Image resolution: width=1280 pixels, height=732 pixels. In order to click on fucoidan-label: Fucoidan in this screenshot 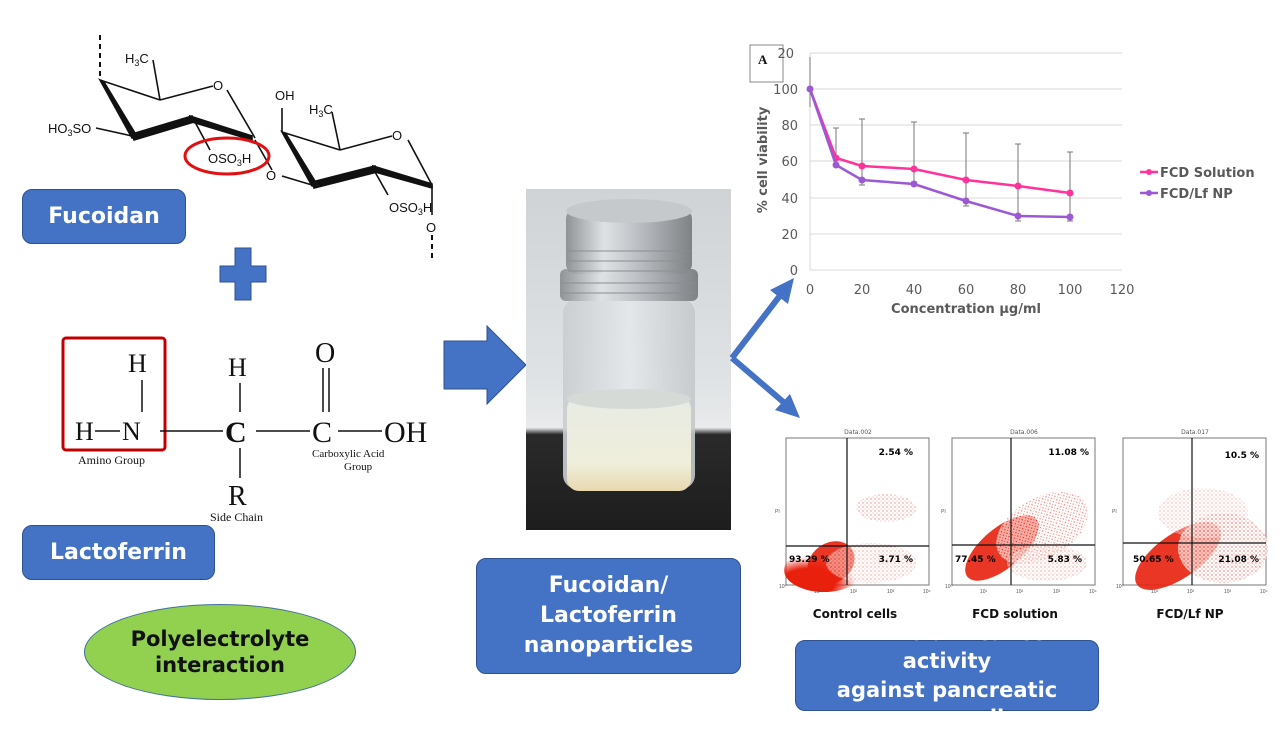, I will do `click(104, 216)`.